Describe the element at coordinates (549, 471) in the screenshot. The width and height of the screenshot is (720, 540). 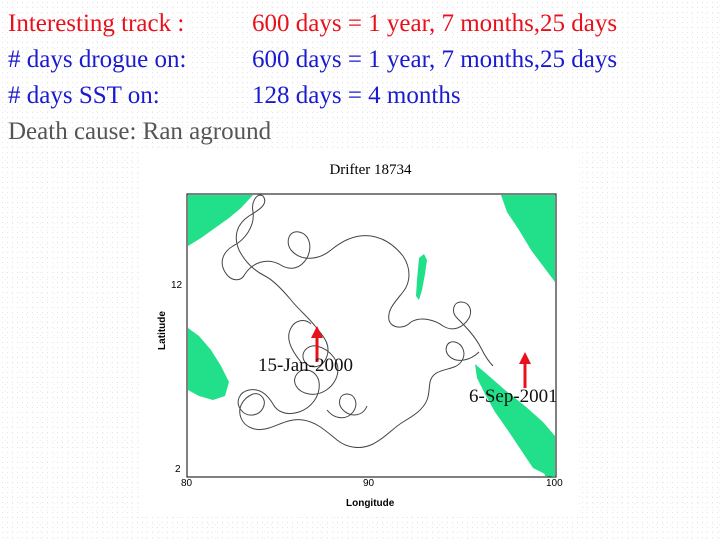
I see `landmass-southeast-tip` at that location.